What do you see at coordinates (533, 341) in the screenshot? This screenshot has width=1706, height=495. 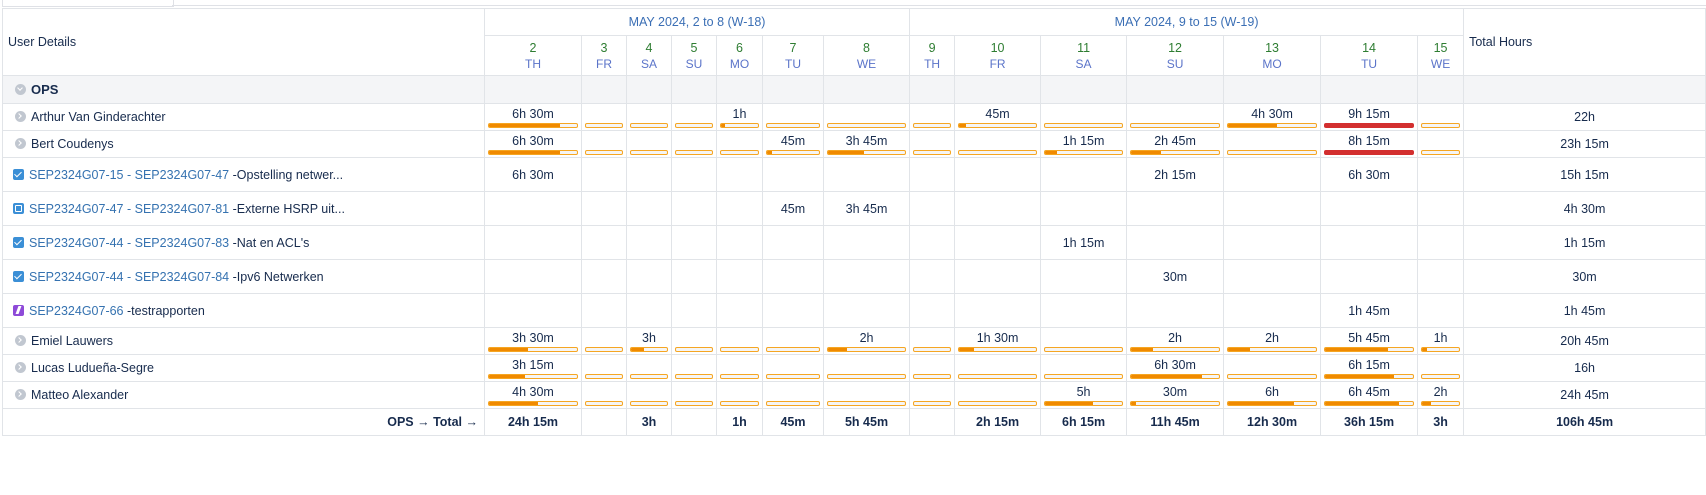 I see `hours-cell: 3h 30m` at bounding box center [533, 341].